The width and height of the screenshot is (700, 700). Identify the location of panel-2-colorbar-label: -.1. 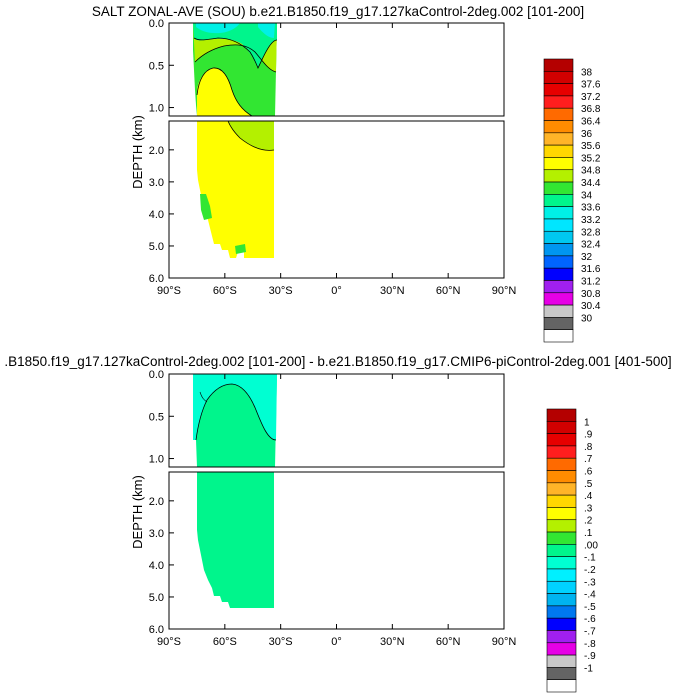
(590, 558).